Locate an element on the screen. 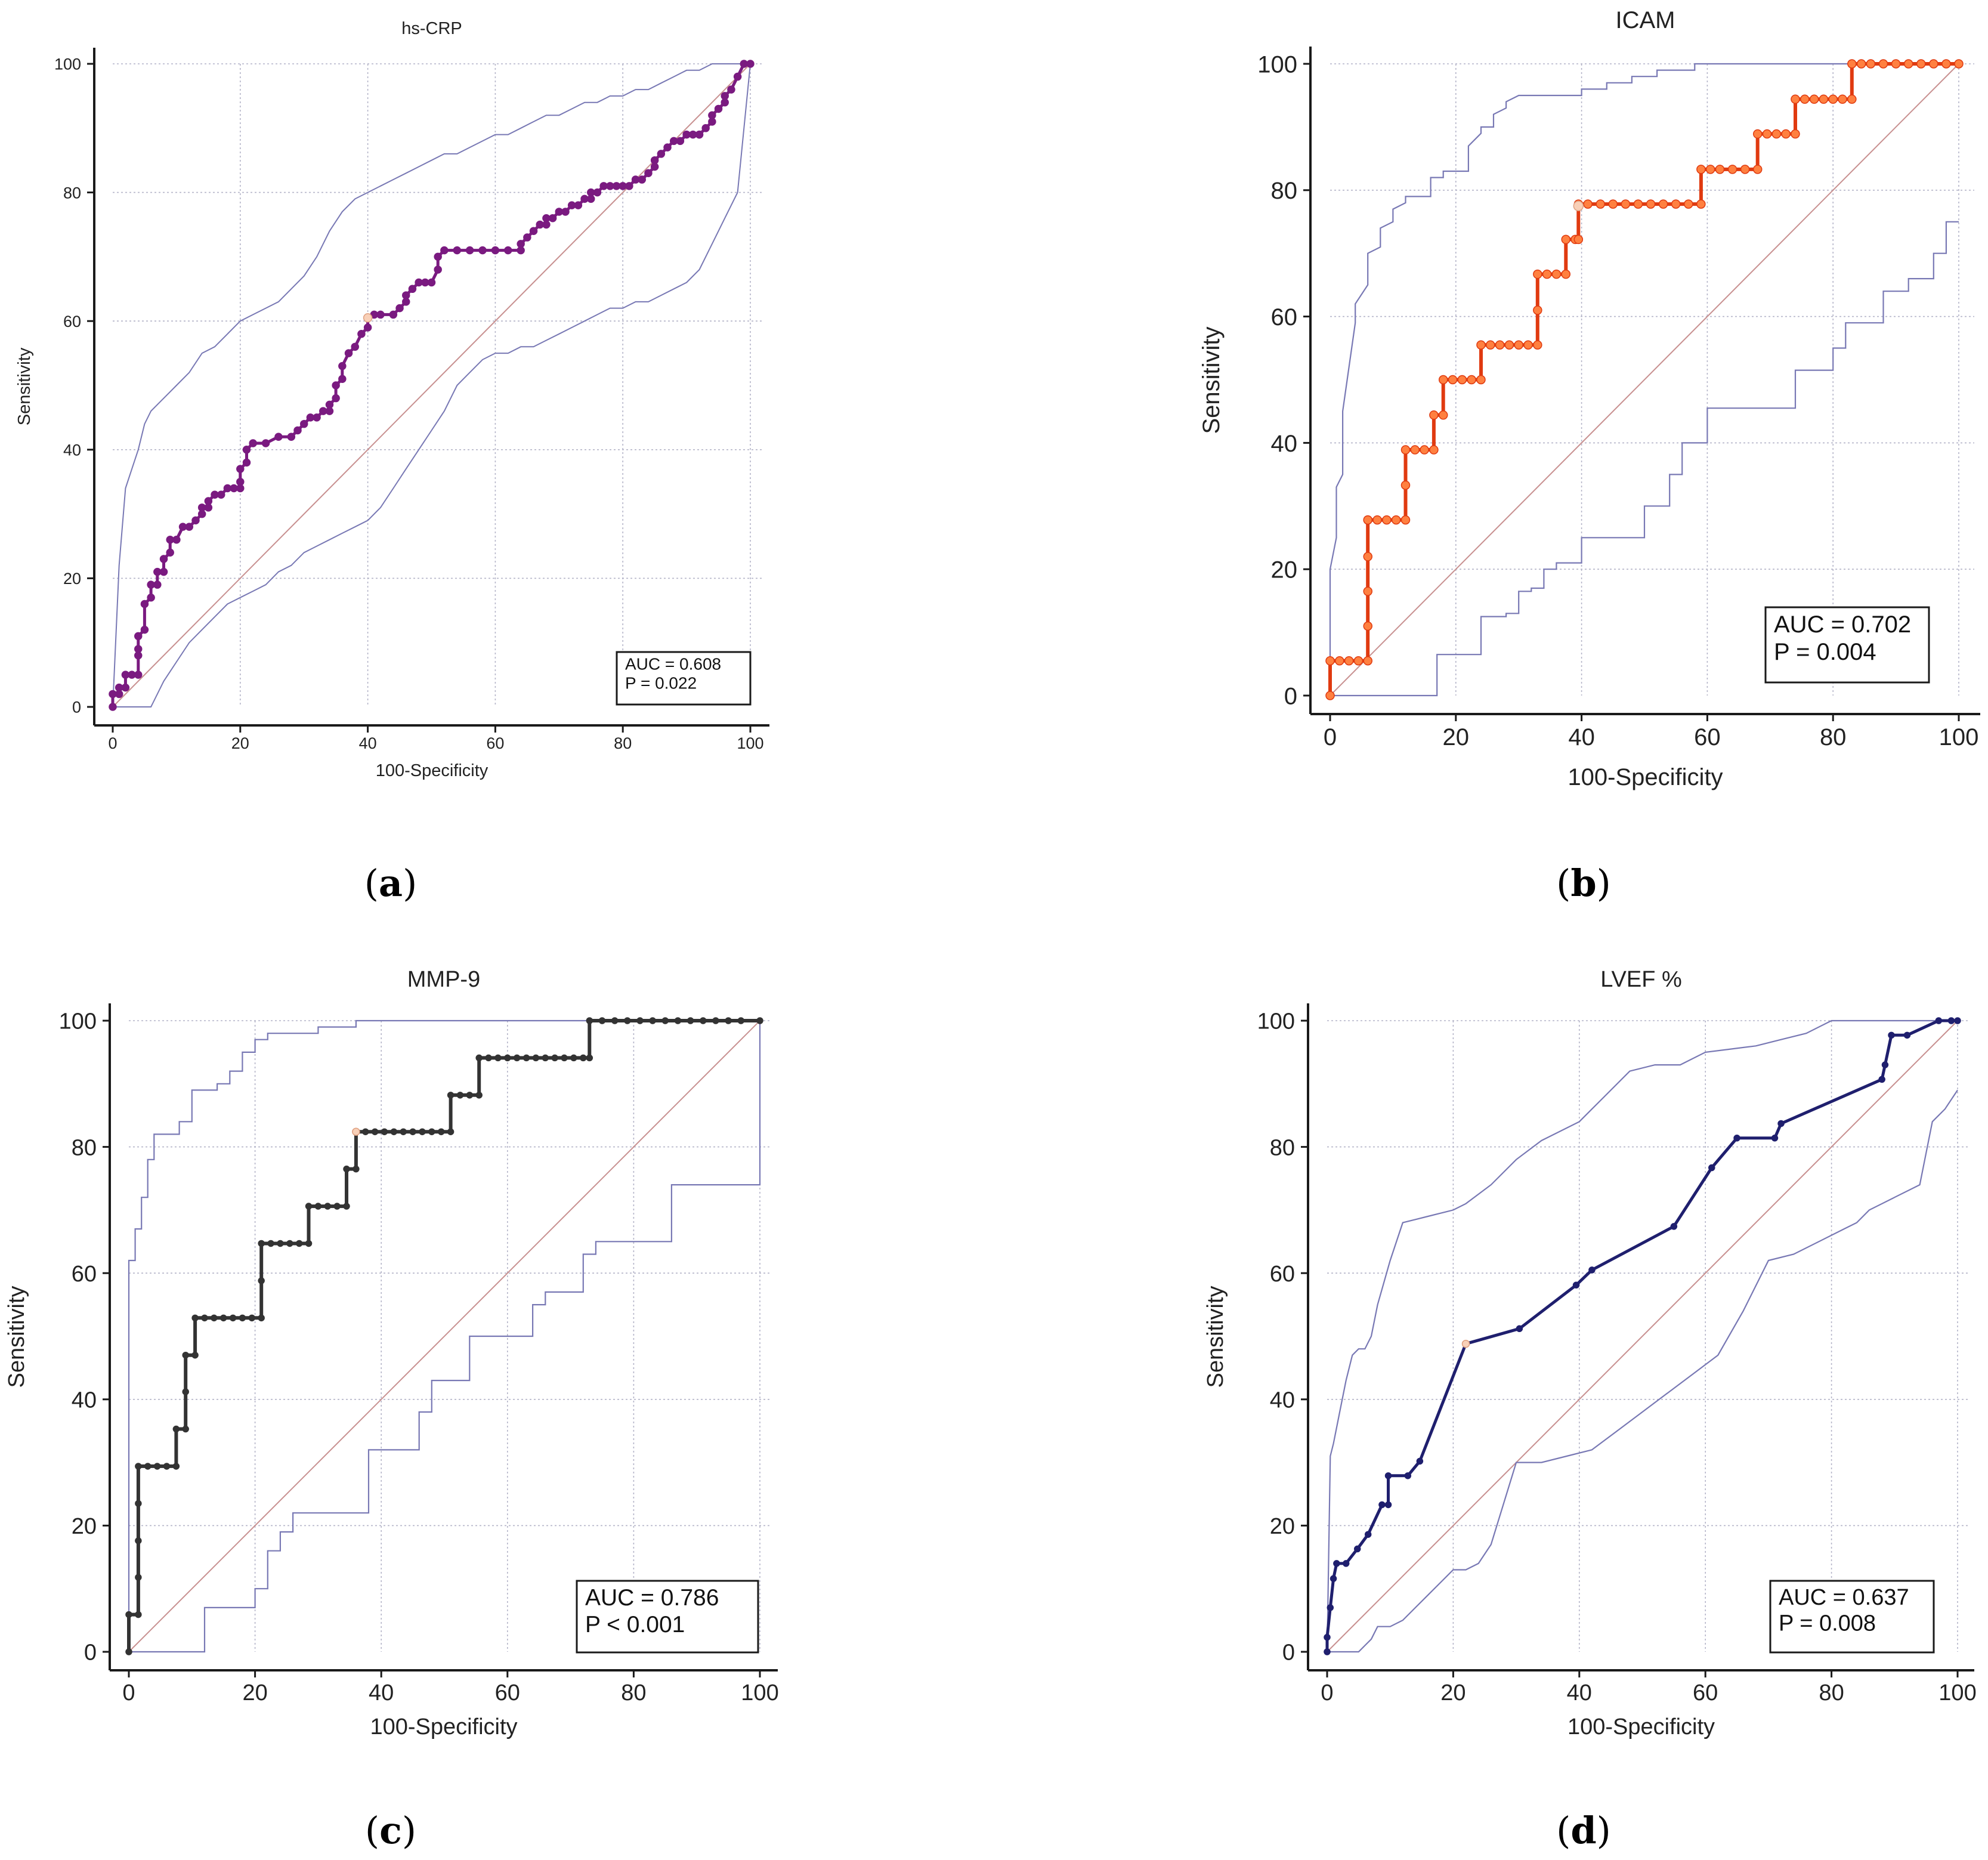 The width and height of the screenshot is (1988, 1860). y-axis-label: Sensitivity is located at coordinates (1215, 1337).